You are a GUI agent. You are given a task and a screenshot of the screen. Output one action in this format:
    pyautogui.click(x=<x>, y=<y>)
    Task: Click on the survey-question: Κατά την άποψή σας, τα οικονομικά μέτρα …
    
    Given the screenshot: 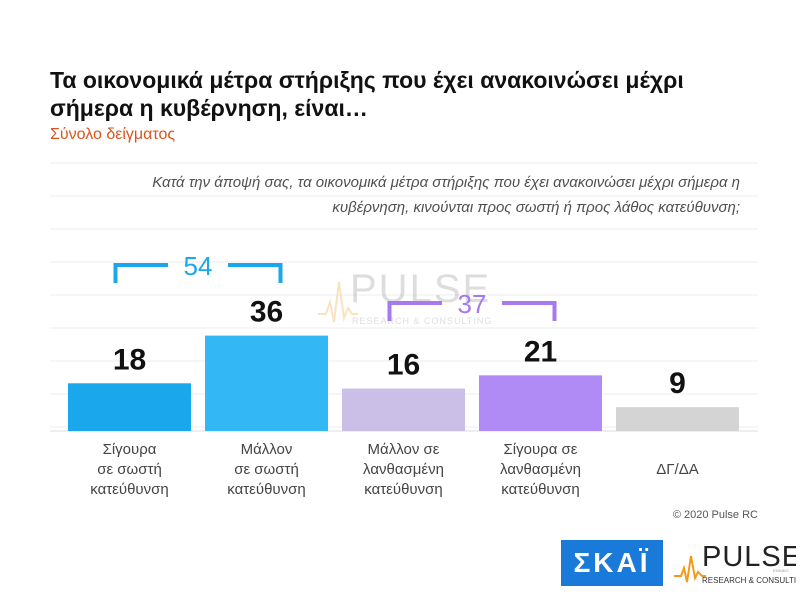 What is the action you would take?
    pyautogui.click(x=446, y=195)
    